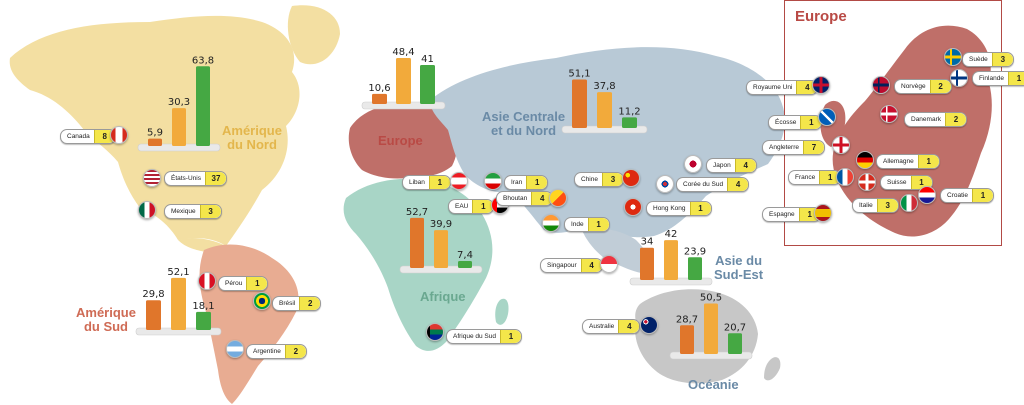 The image size is (1024, 405). Describe the element at coordinates (953, 57) in the screenshot. I see `sweden-flag-icon` at that location.